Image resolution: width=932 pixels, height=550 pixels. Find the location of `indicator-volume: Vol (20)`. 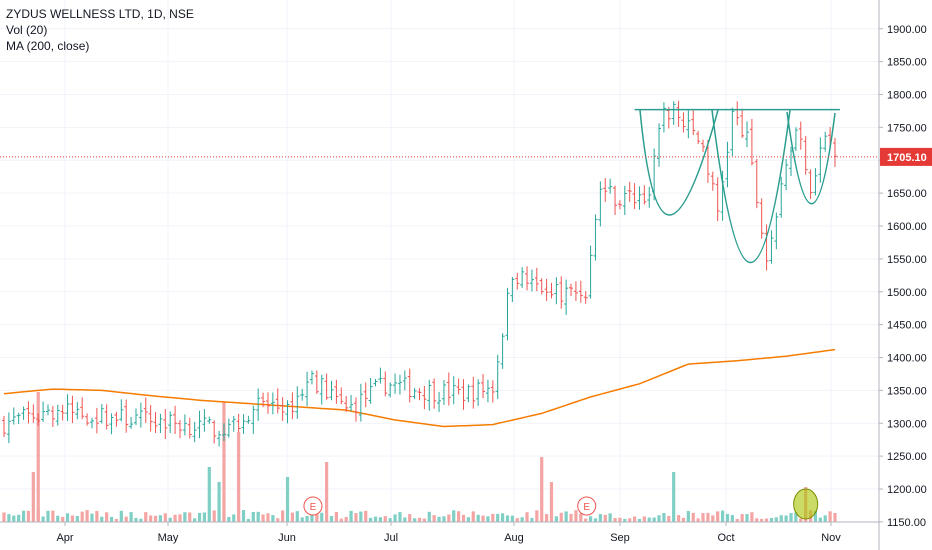

indicator-volume: Vol (20) is located at coordinates (27, 30).